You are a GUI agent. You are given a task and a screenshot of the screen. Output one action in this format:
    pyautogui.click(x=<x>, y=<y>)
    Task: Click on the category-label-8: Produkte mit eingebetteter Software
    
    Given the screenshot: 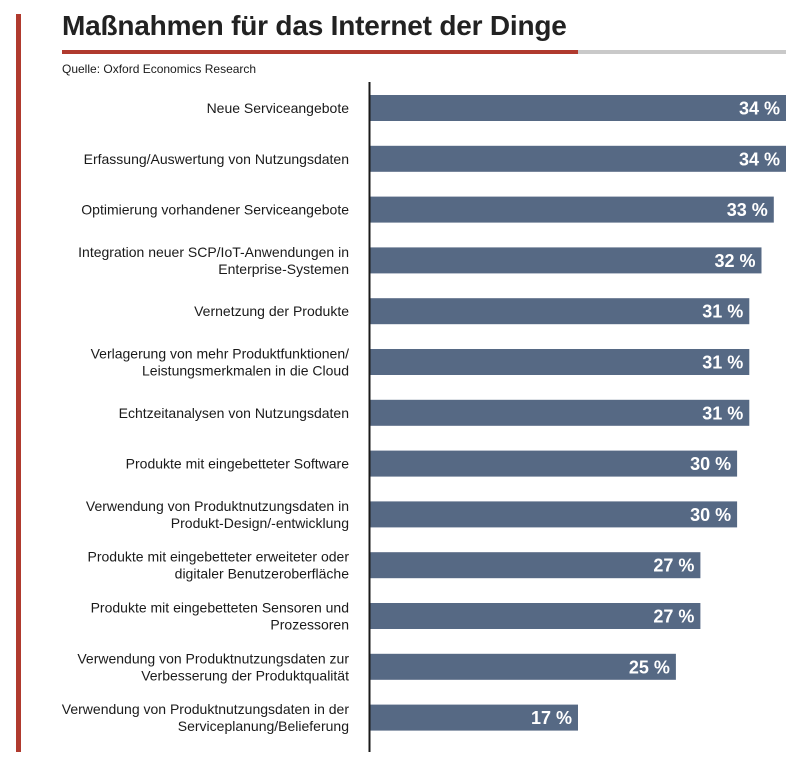 What is the action you would take?
    pyautogui.click(x=238, y=464)
    